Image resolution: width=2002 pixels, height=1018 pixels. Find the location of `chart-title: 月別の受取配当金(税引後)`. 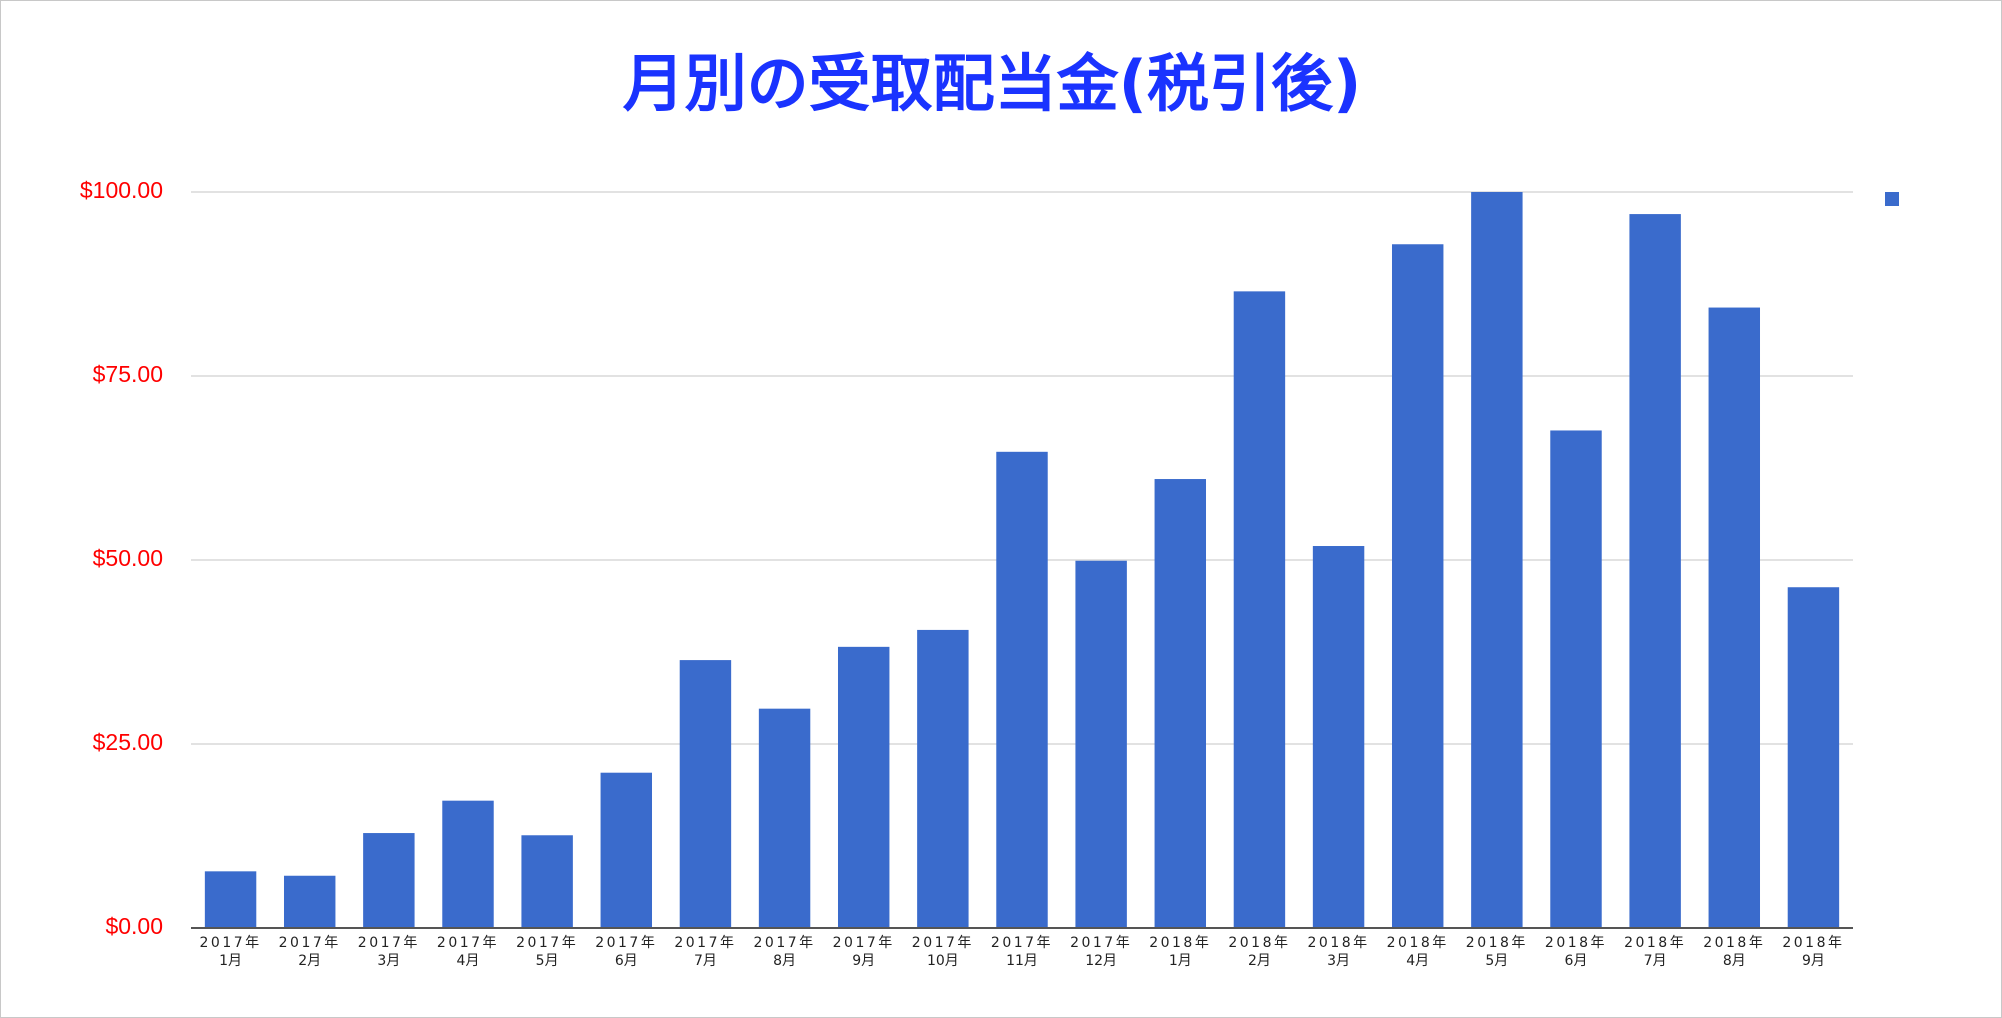

chart-title: 月別の受取配当金(税引後) is located at coordinates (992, 83).